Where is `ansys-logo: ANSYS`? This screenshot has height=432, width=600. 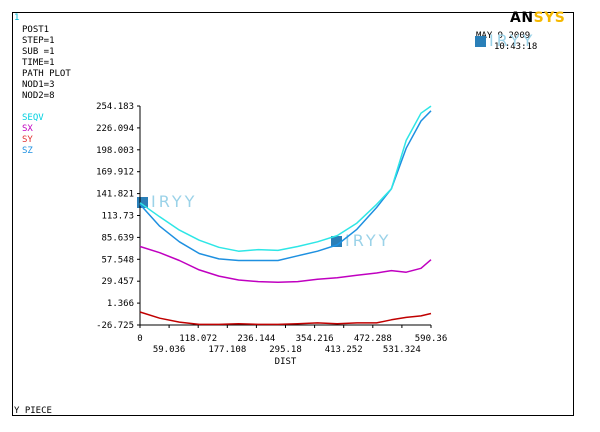 ansys-logo: ANSYS is located at coordinates (537, 18).